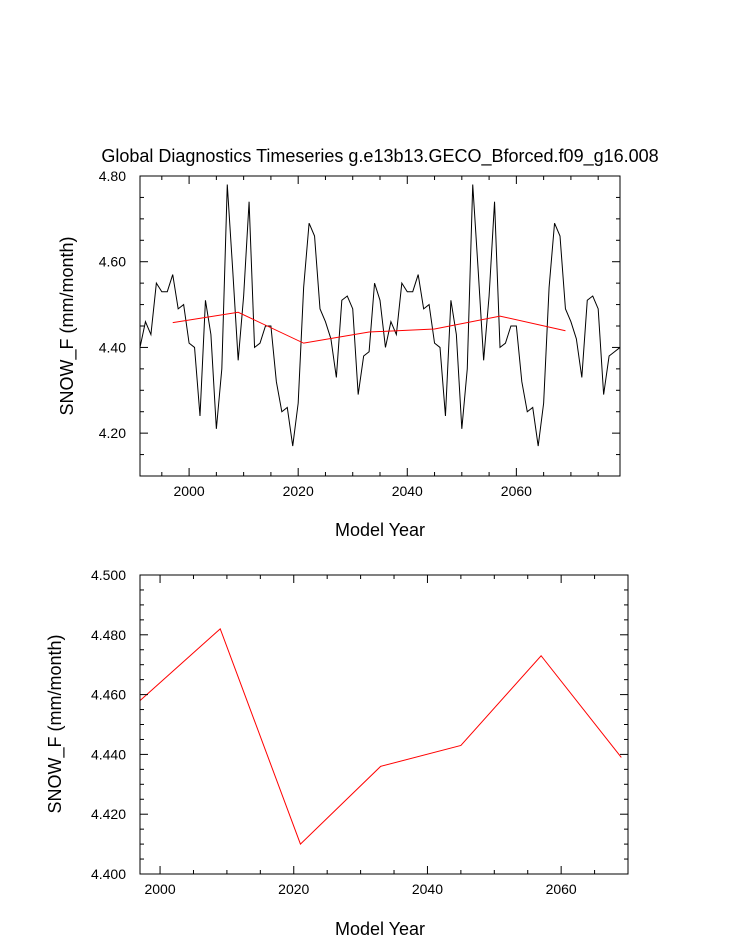  What do you see at coordinates (108, 754) in the screenshot?
I see `y-tick-label: 4.440` at bounding box center [108, 754].